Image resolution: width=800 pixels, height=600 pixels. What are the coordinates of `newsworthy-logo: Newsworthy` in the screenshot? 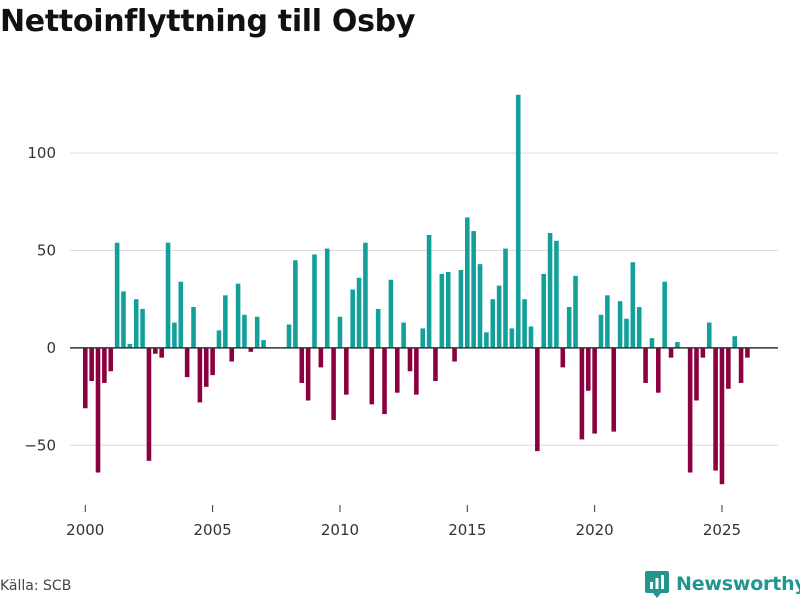 It's located at (722, 584).